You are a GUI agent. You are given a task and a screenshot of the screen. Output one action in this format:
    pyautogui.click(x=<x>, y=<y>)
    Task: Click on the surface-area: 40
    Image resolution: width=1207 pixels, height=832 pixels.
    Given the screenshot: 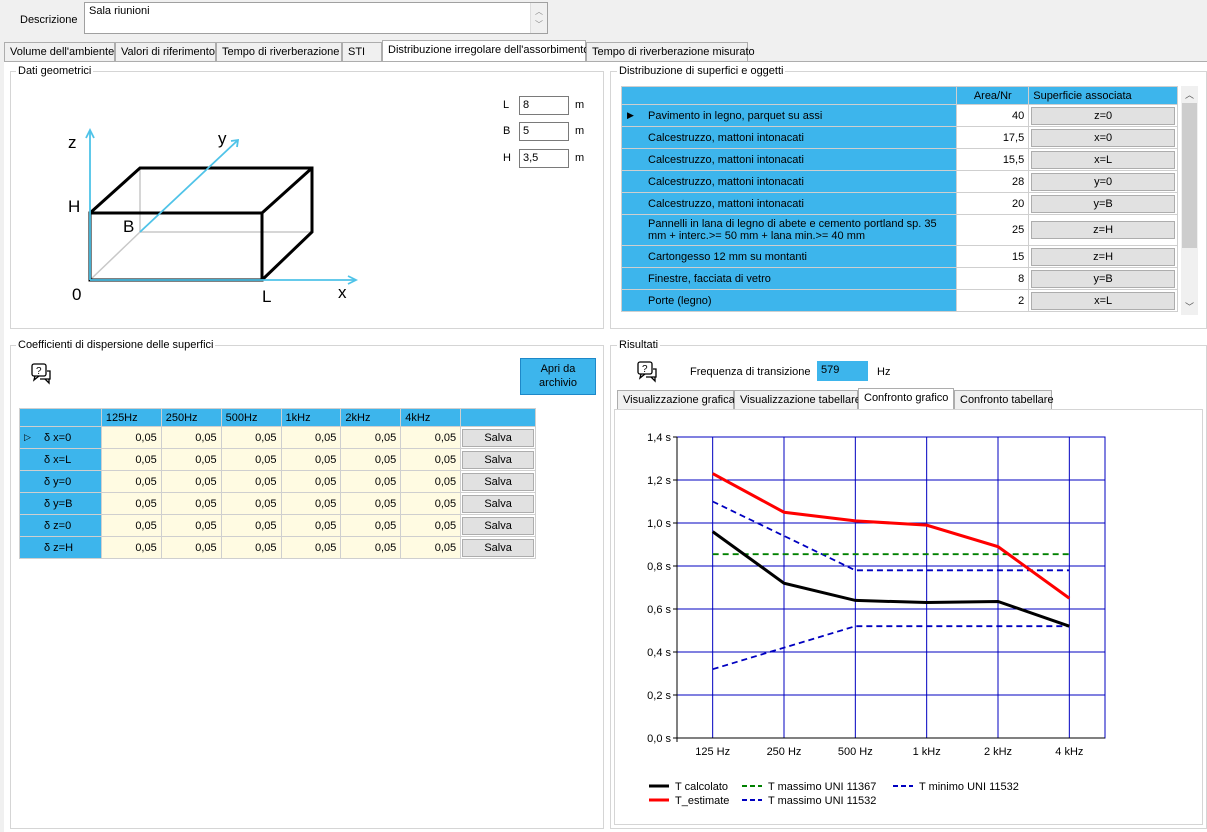 What is the action you would take?
    pyautogui.click(x=993, y=115)
    